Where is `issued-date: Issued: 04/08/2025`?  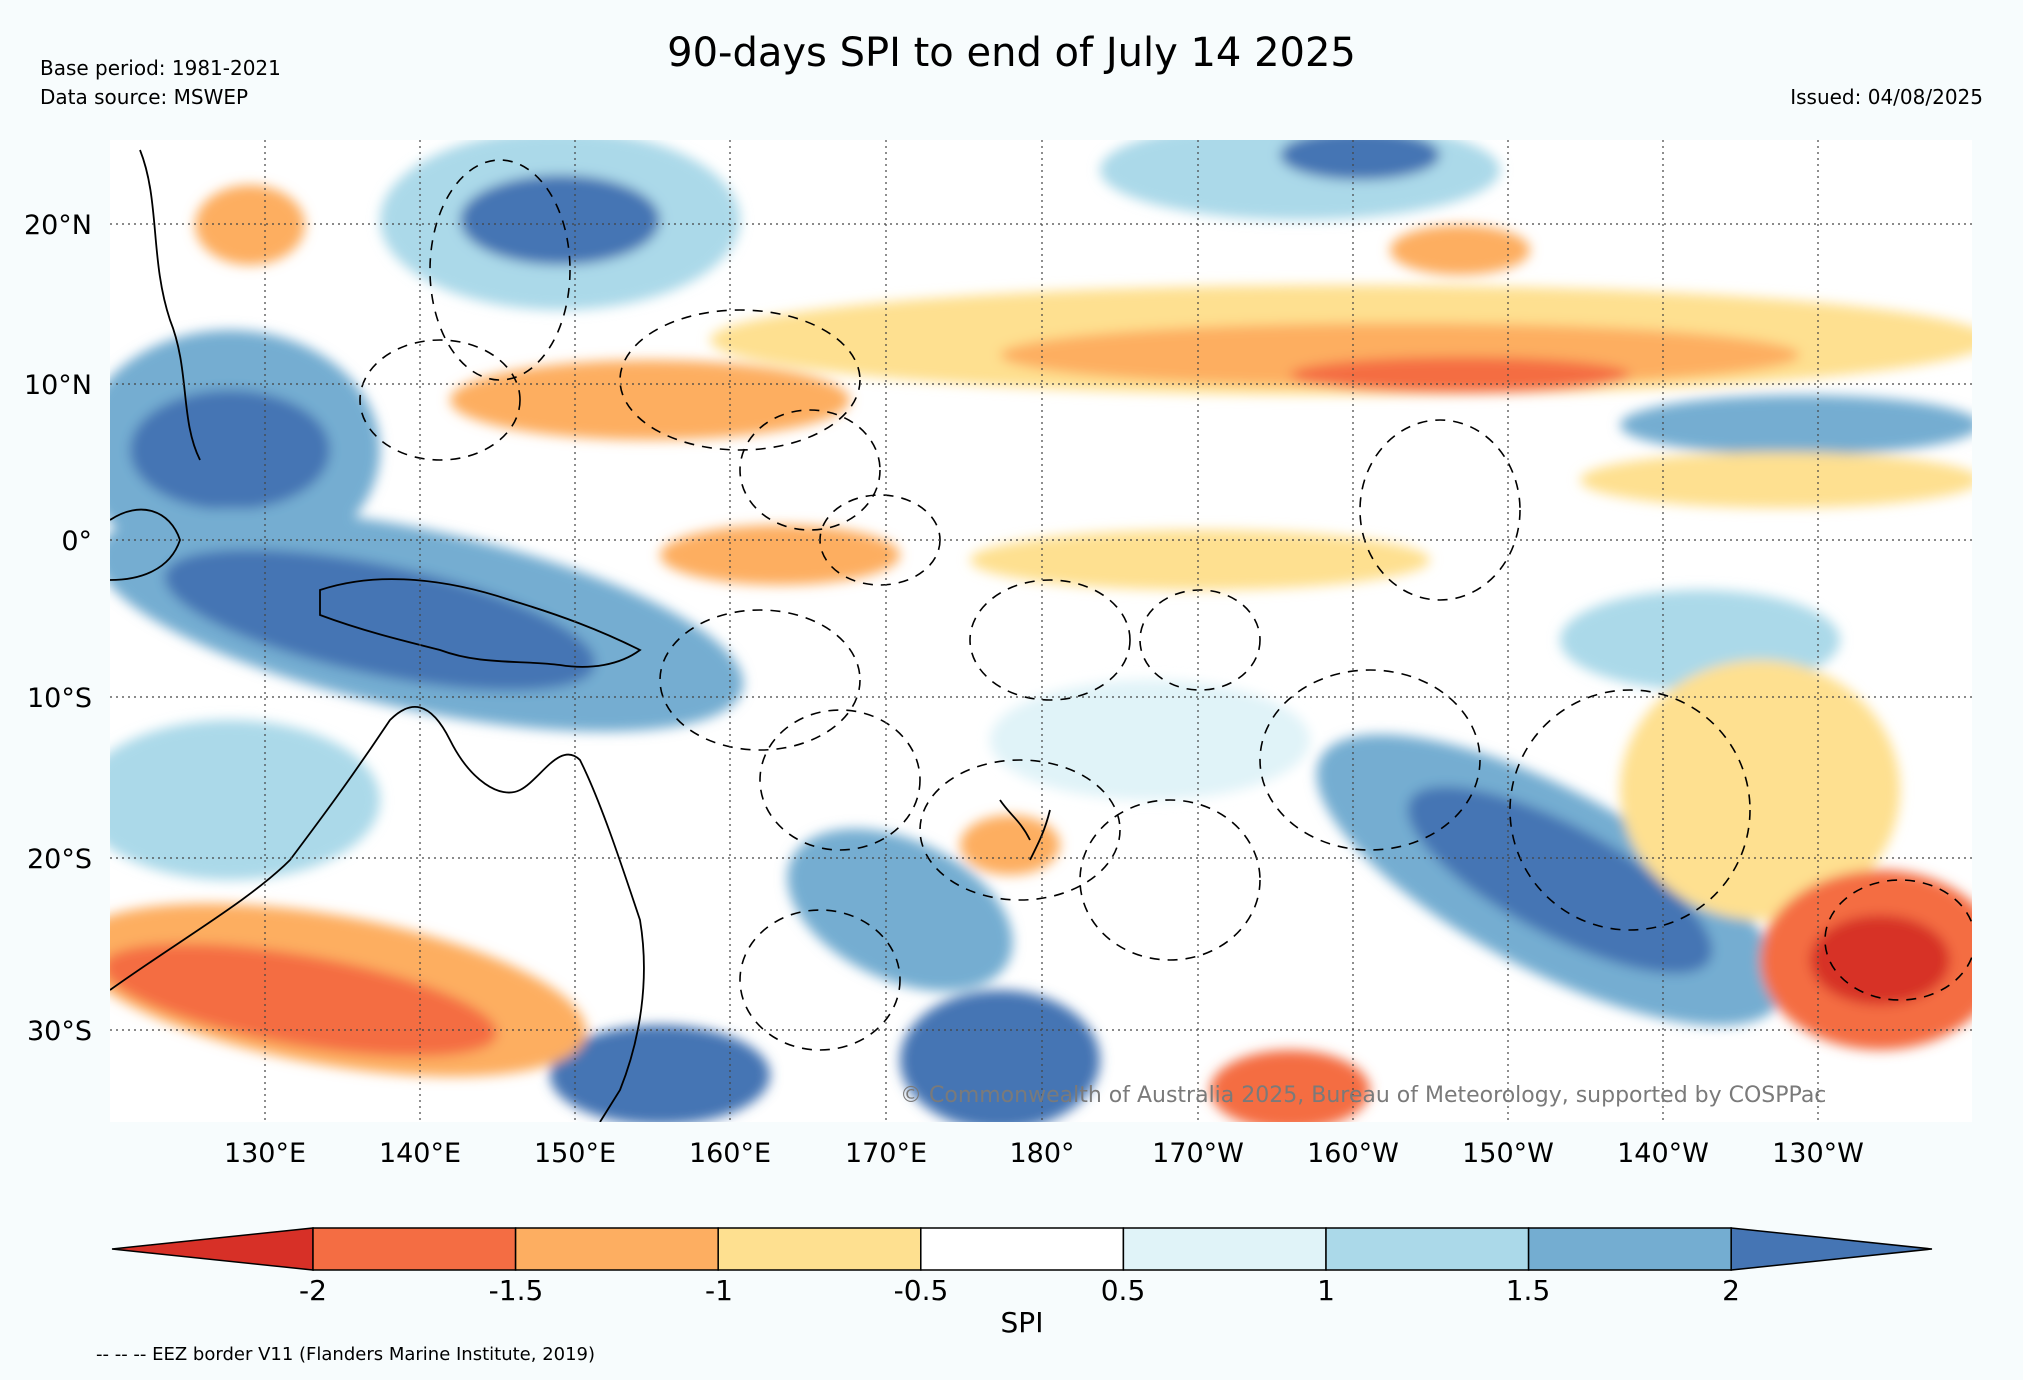 issued-date: Issued: 04/08/2025 is located at coordinates (1886, 97).